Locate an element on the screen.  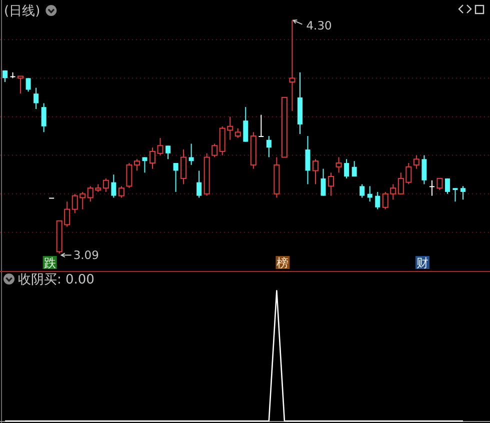
chart-title: (日线) is located at coordinates (22, 11).